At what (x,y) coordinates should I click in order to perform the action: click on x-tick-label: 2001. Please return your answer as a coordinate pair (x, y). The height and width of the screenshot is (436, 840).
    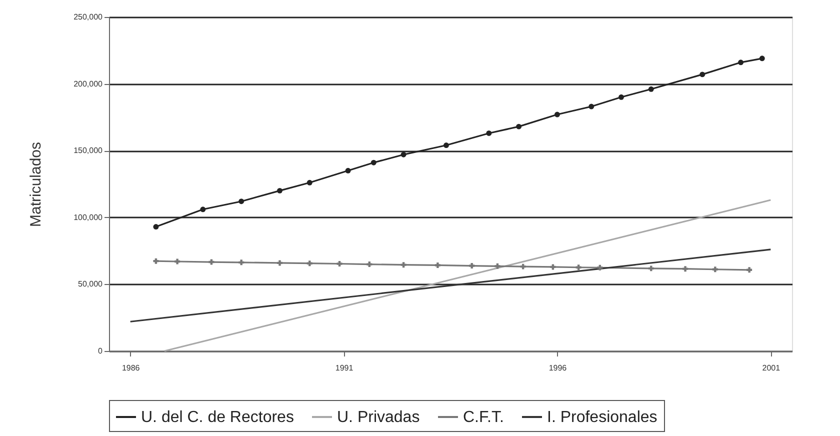
    Looking at the image, I should click on (771, 368).